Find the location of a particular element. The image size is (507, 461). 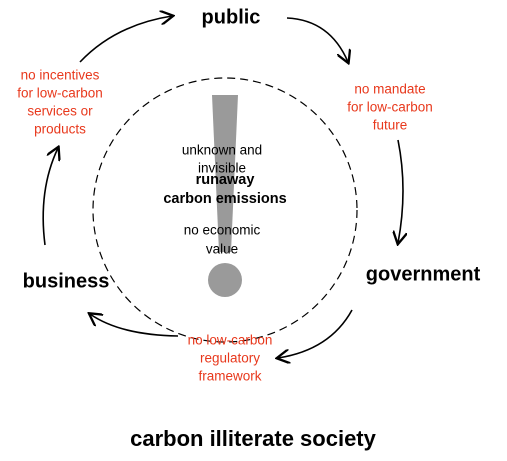

node-label: business is located at coordinates (66, 281).